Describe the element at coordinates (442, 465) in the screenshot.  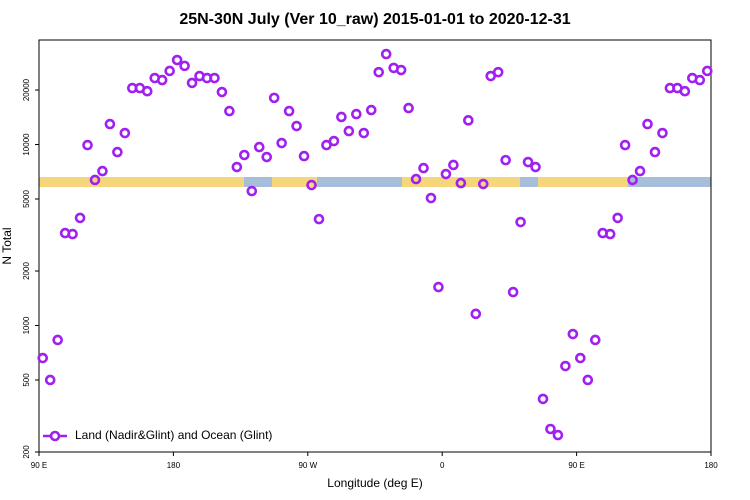
I see `x-tick-label: 0` at that location.